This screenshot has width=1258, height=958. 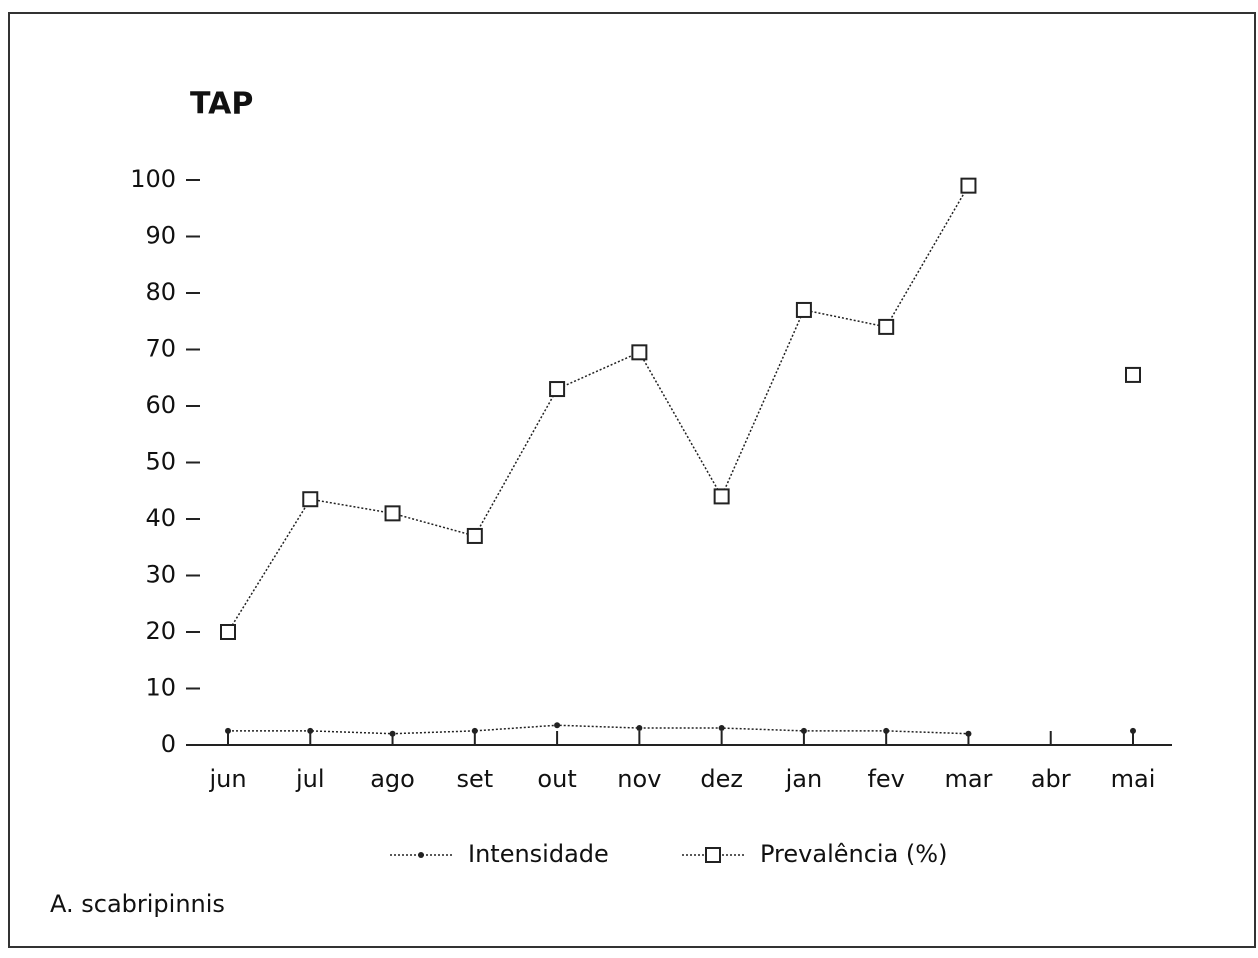 What do you see at coordinates (721, 779) in the screenshot?
I see `x-tick-label: dez` at bounding box center [721, 779].